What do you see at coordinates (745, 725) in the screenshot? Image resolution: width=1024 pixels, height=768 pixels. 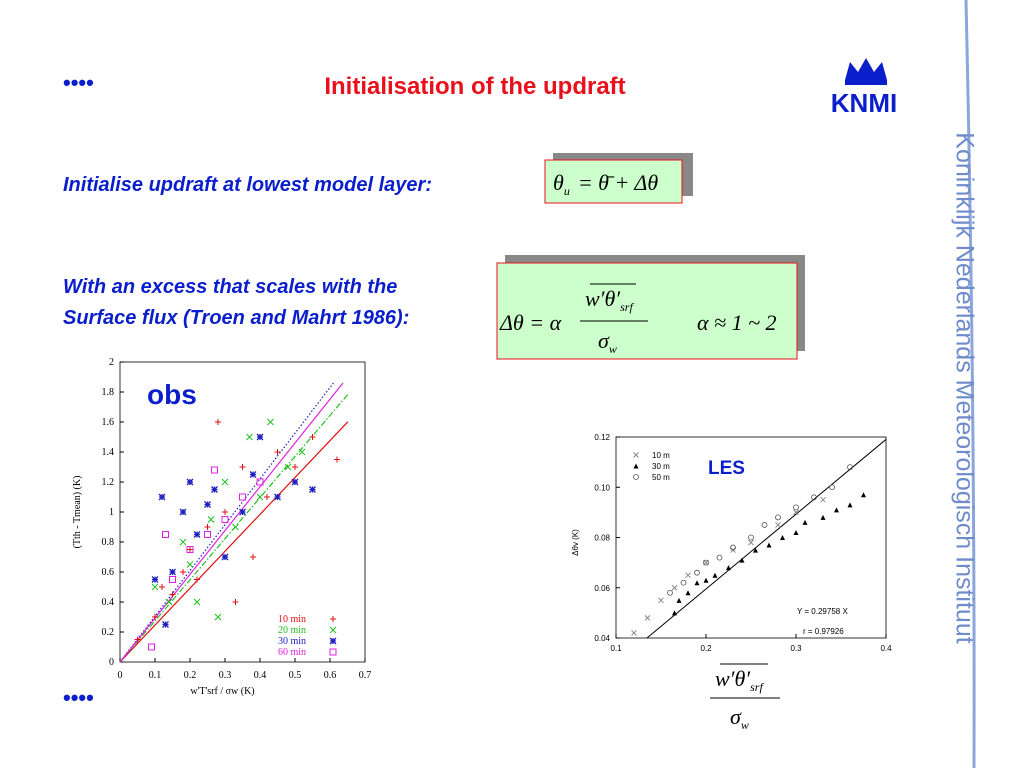 I see `subscript: w` at bounding box center [745, 725].